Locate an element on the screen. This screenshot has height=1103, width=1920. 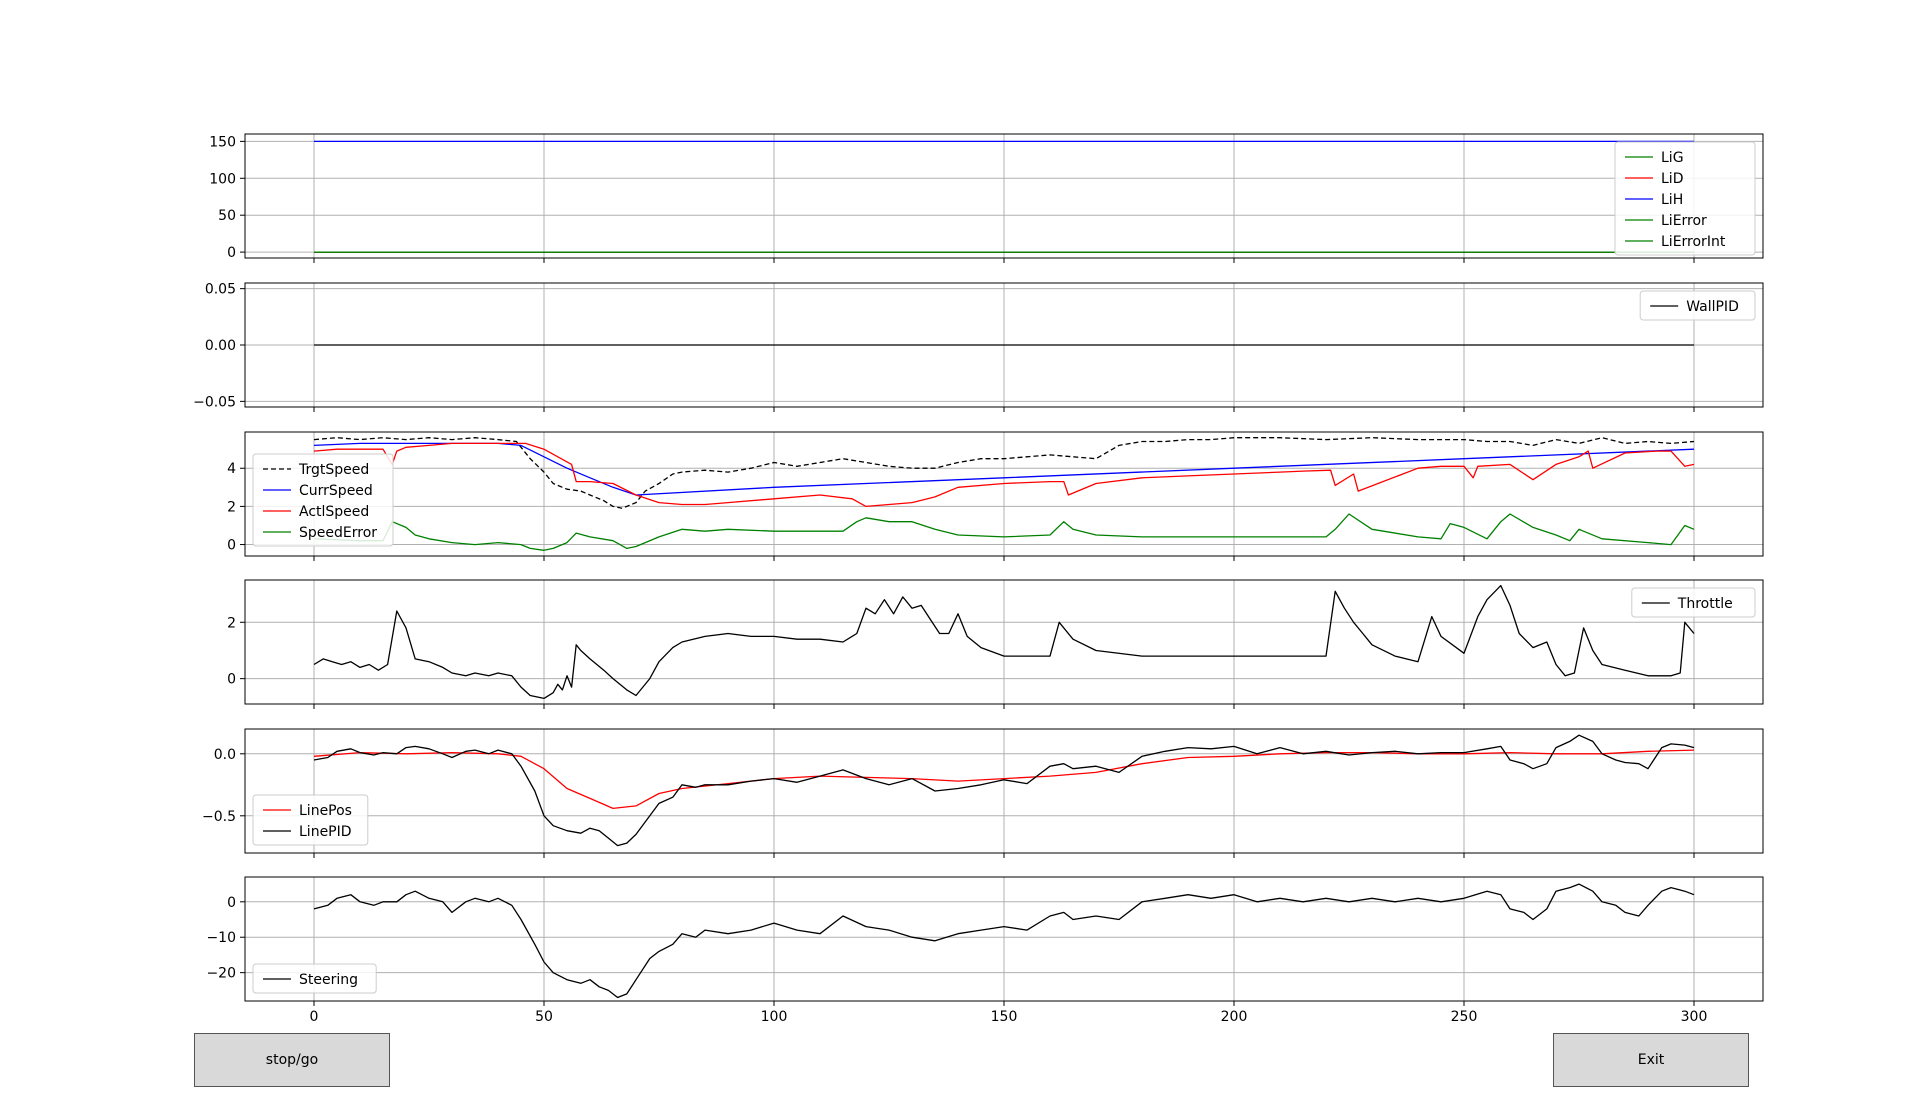
series-line-steering is located at coordinates (1004, 941).